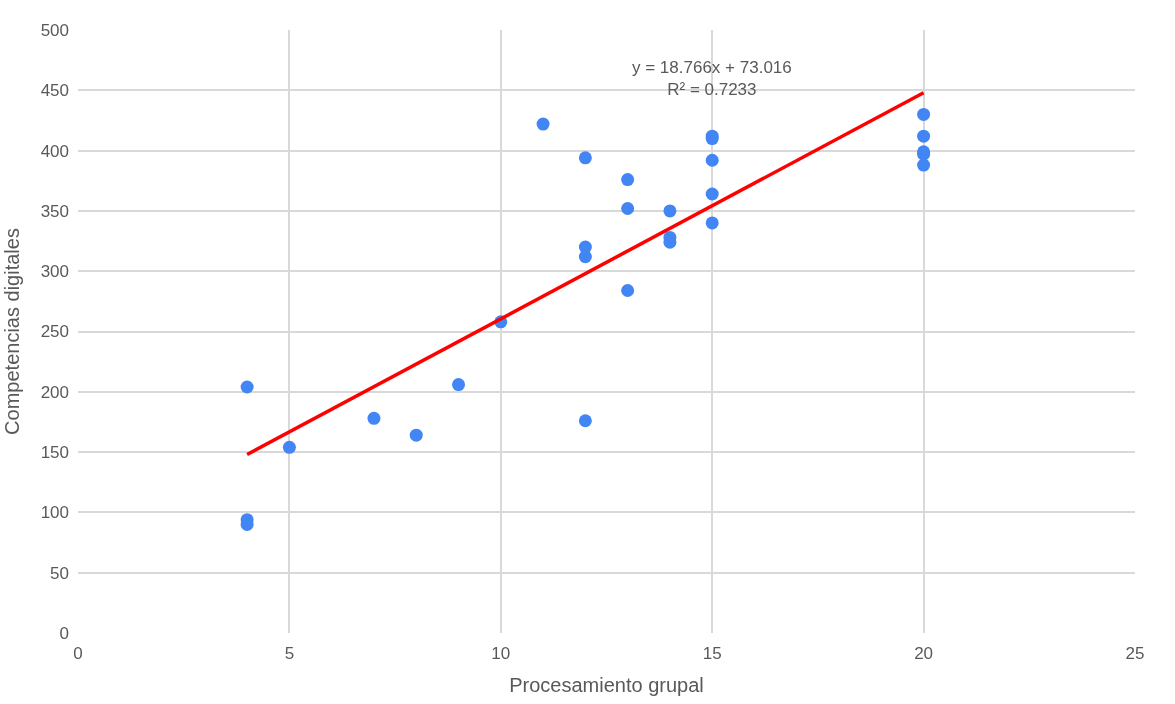 The height and width of the screenshot is (704, 1175). What do you see at coordinates (924, 653) in the screenshot?
I see `x-tick-label: 20` at bounding box center [924, 653].